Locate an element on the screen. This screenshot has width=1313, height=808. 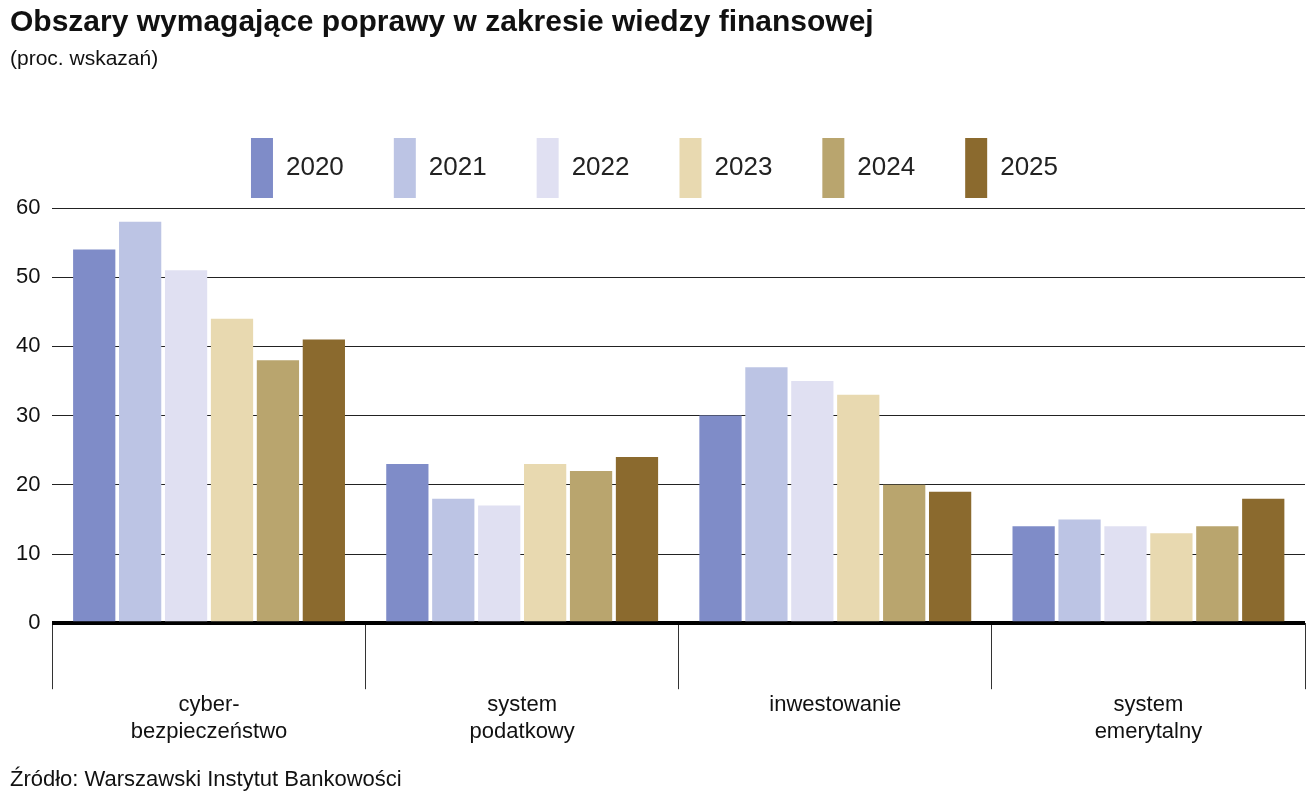
legend-label: 2022 is located at coordinates (600, 166).